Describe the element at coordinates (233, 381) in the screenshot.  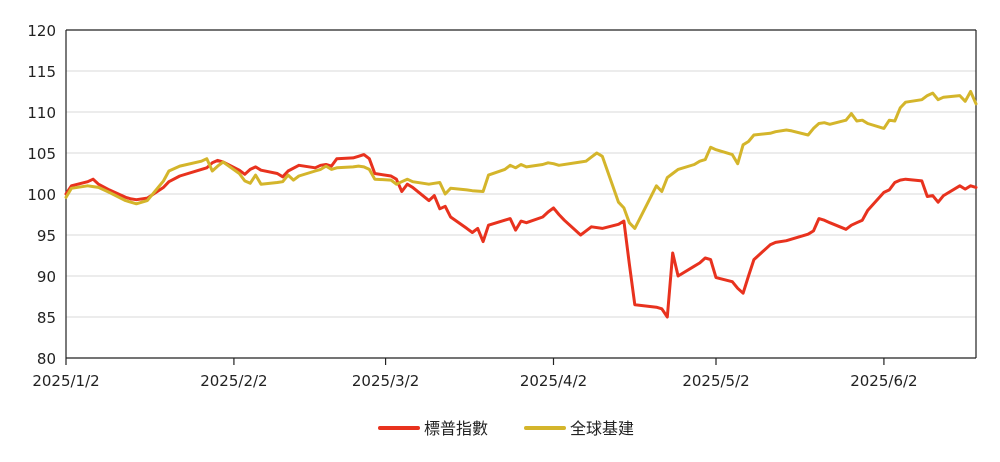
I see `x-tick-label: 2025/2/2` at that location.